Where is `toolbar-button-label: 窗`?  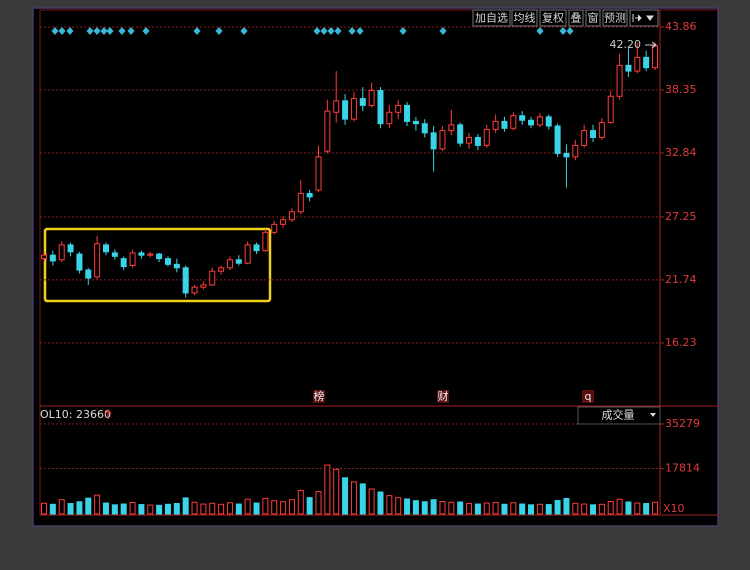
toolbar-button-label: 窗 is located at coordinates (593, 18).